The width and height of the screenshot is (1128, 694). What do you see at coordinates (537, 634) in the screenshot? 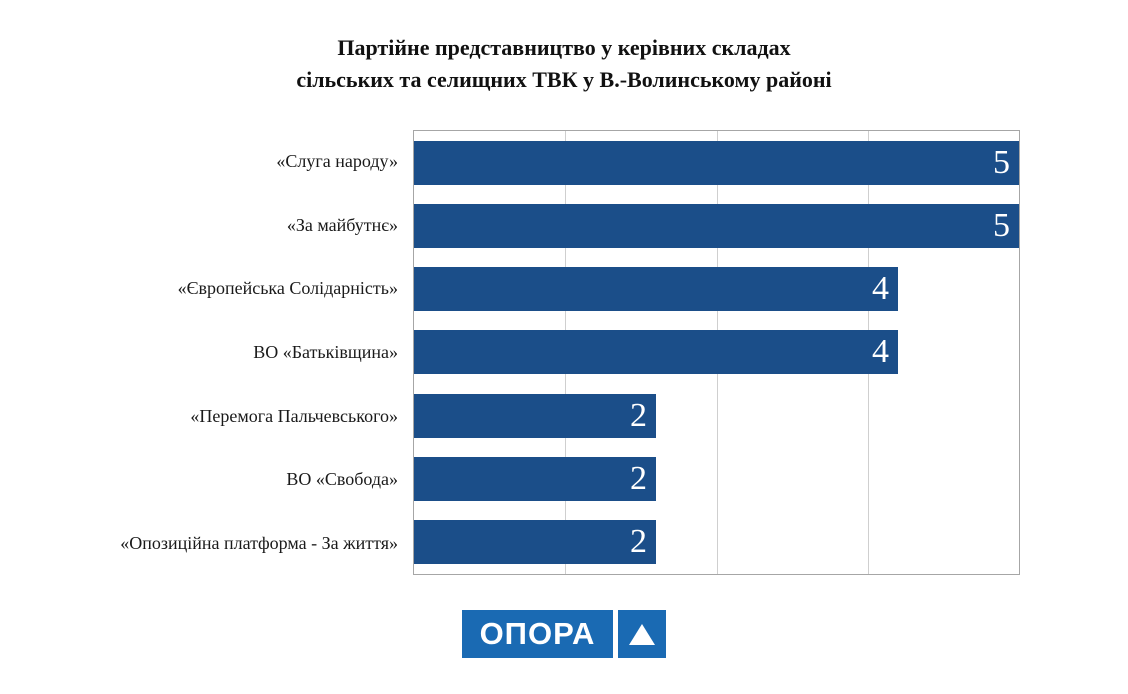
I see `opora-logo-text: ОПОРА` at bounding box center [537, 634].